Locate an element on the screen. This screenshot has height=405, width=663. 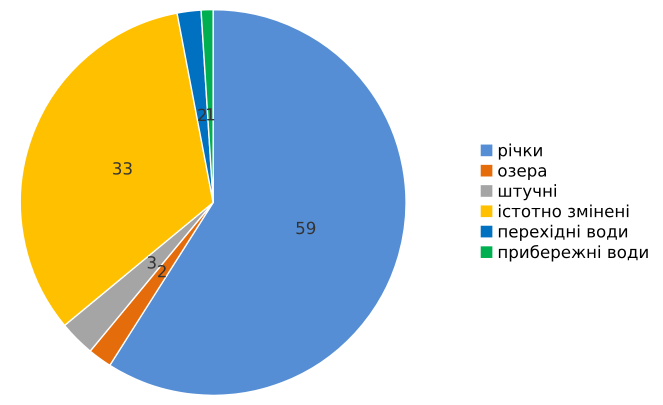
legend-label: річки is located at coordinates (520, 152).